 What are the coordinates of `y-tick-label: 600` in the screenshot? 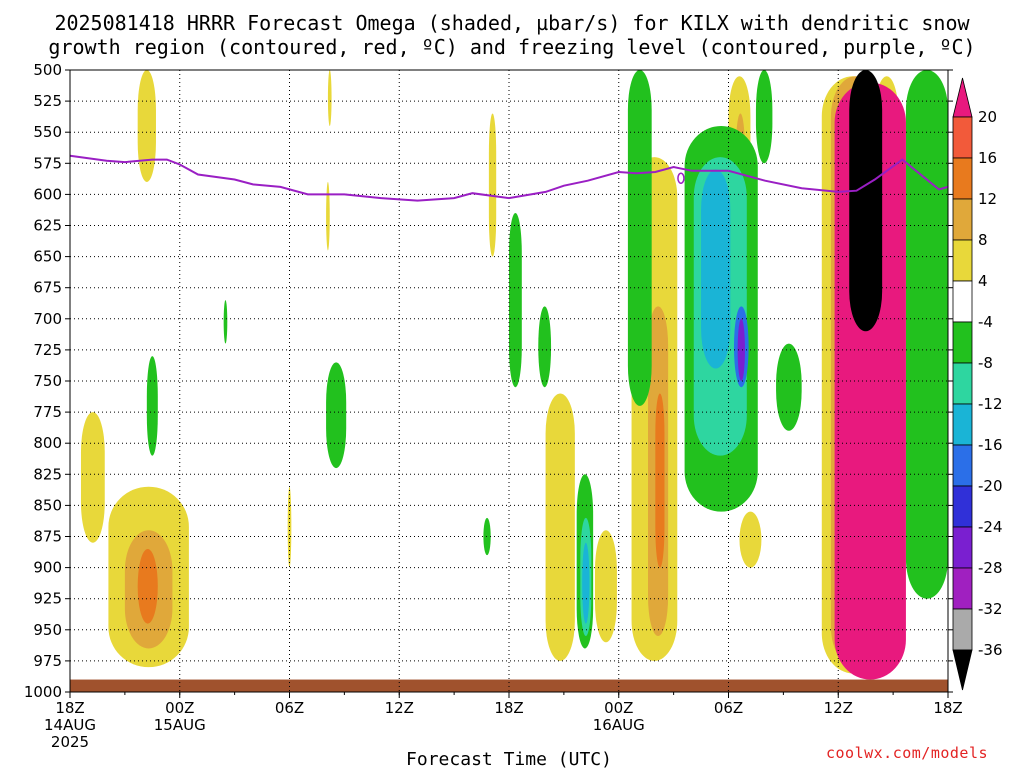 It's located at (47, 194).